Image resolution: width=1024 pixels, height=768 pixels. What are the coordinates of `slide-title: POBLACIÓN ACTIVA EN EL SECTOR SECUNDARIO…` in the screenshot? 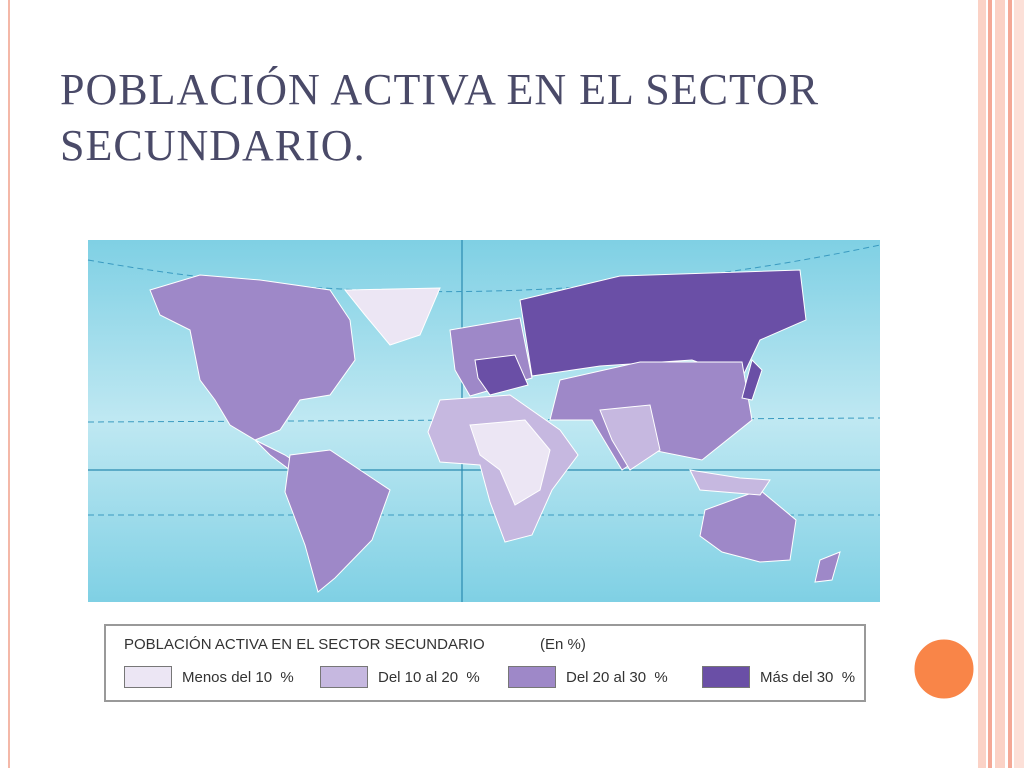 It's located at (440, 117).